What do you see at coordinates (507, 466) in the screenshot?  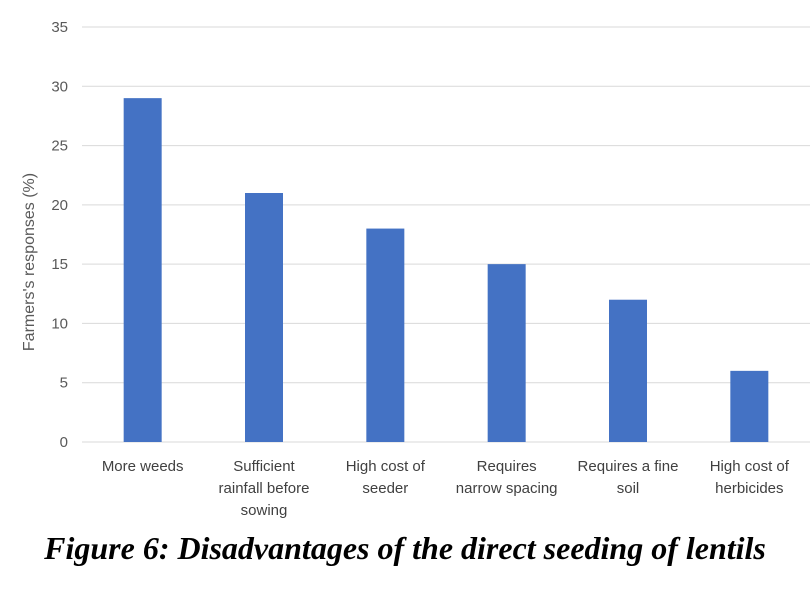 I see `x-category-label: Requires` at bounding box center [507, 466].